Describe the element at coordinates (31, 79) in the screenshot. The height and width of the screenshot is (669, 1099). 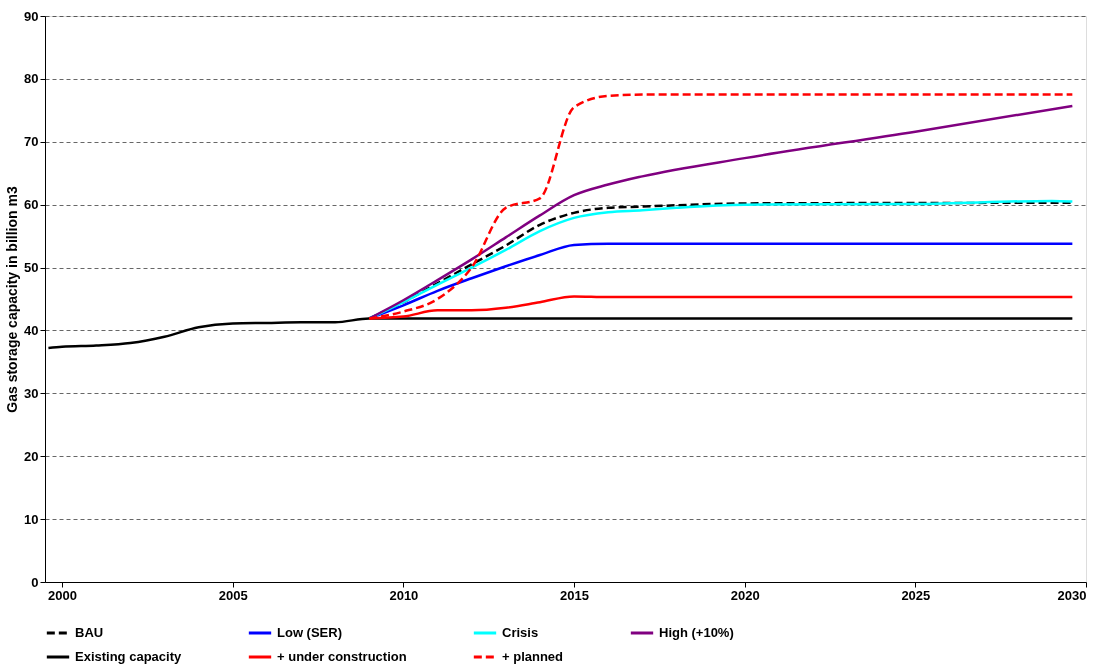
I see `y-tick-label: 80` at that location.